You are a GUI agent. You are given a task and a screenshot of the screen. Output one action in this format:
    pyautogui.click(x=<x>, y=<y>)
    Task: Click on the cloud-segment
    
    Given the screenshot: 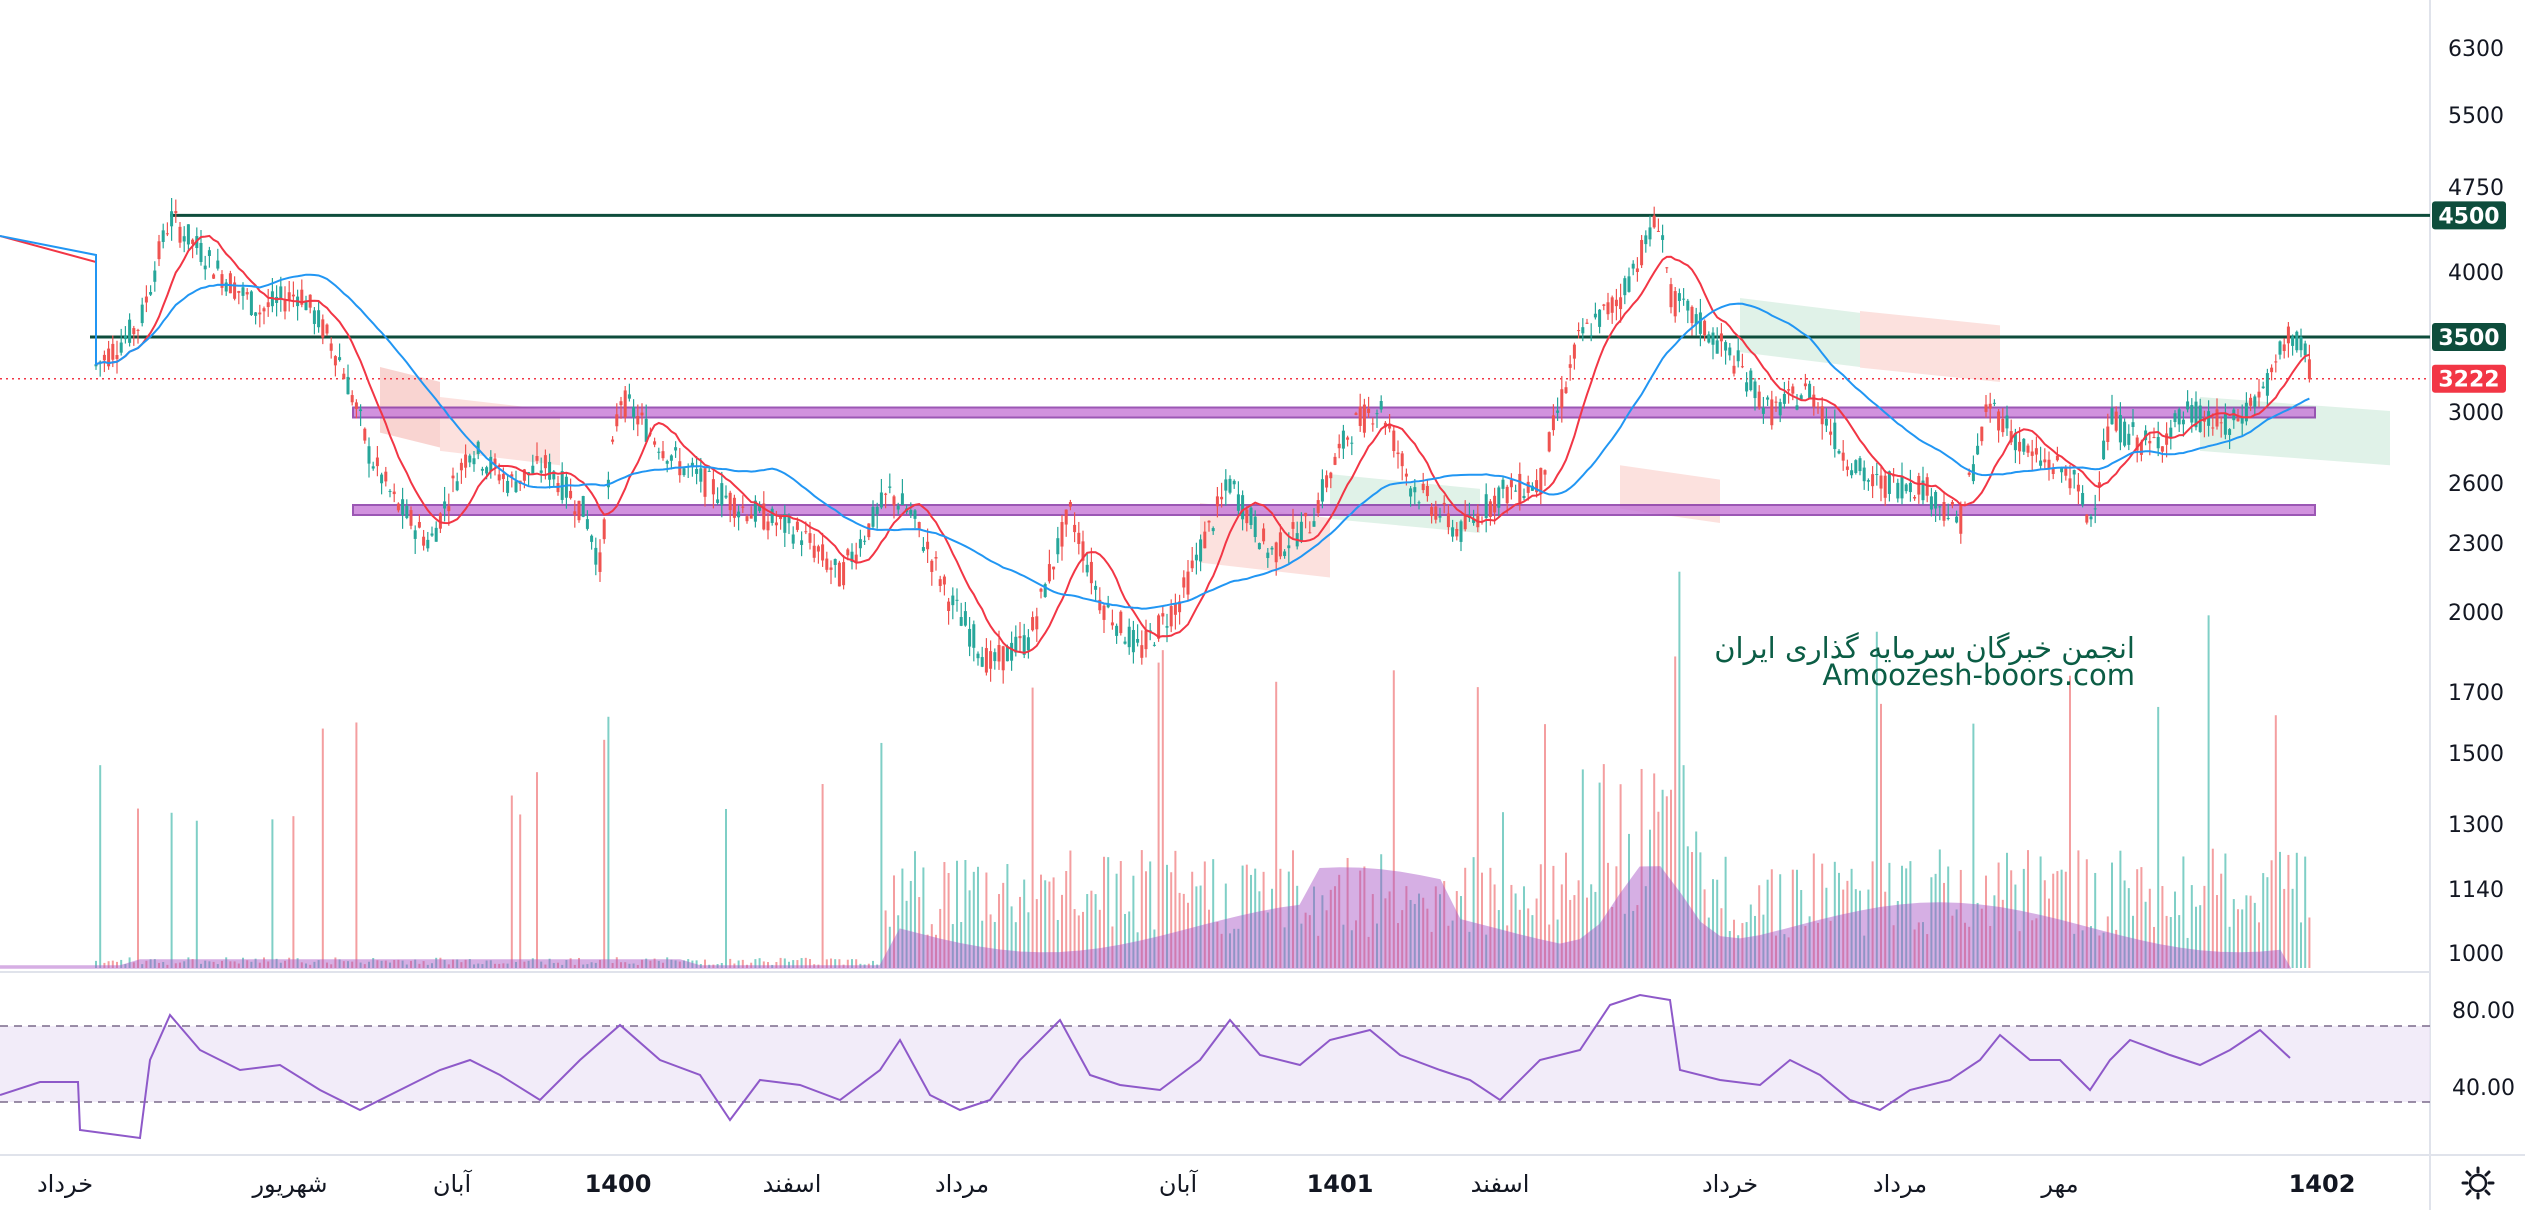 What is the action you would take?
    pyautogui.click(x=1930, y=346)
    